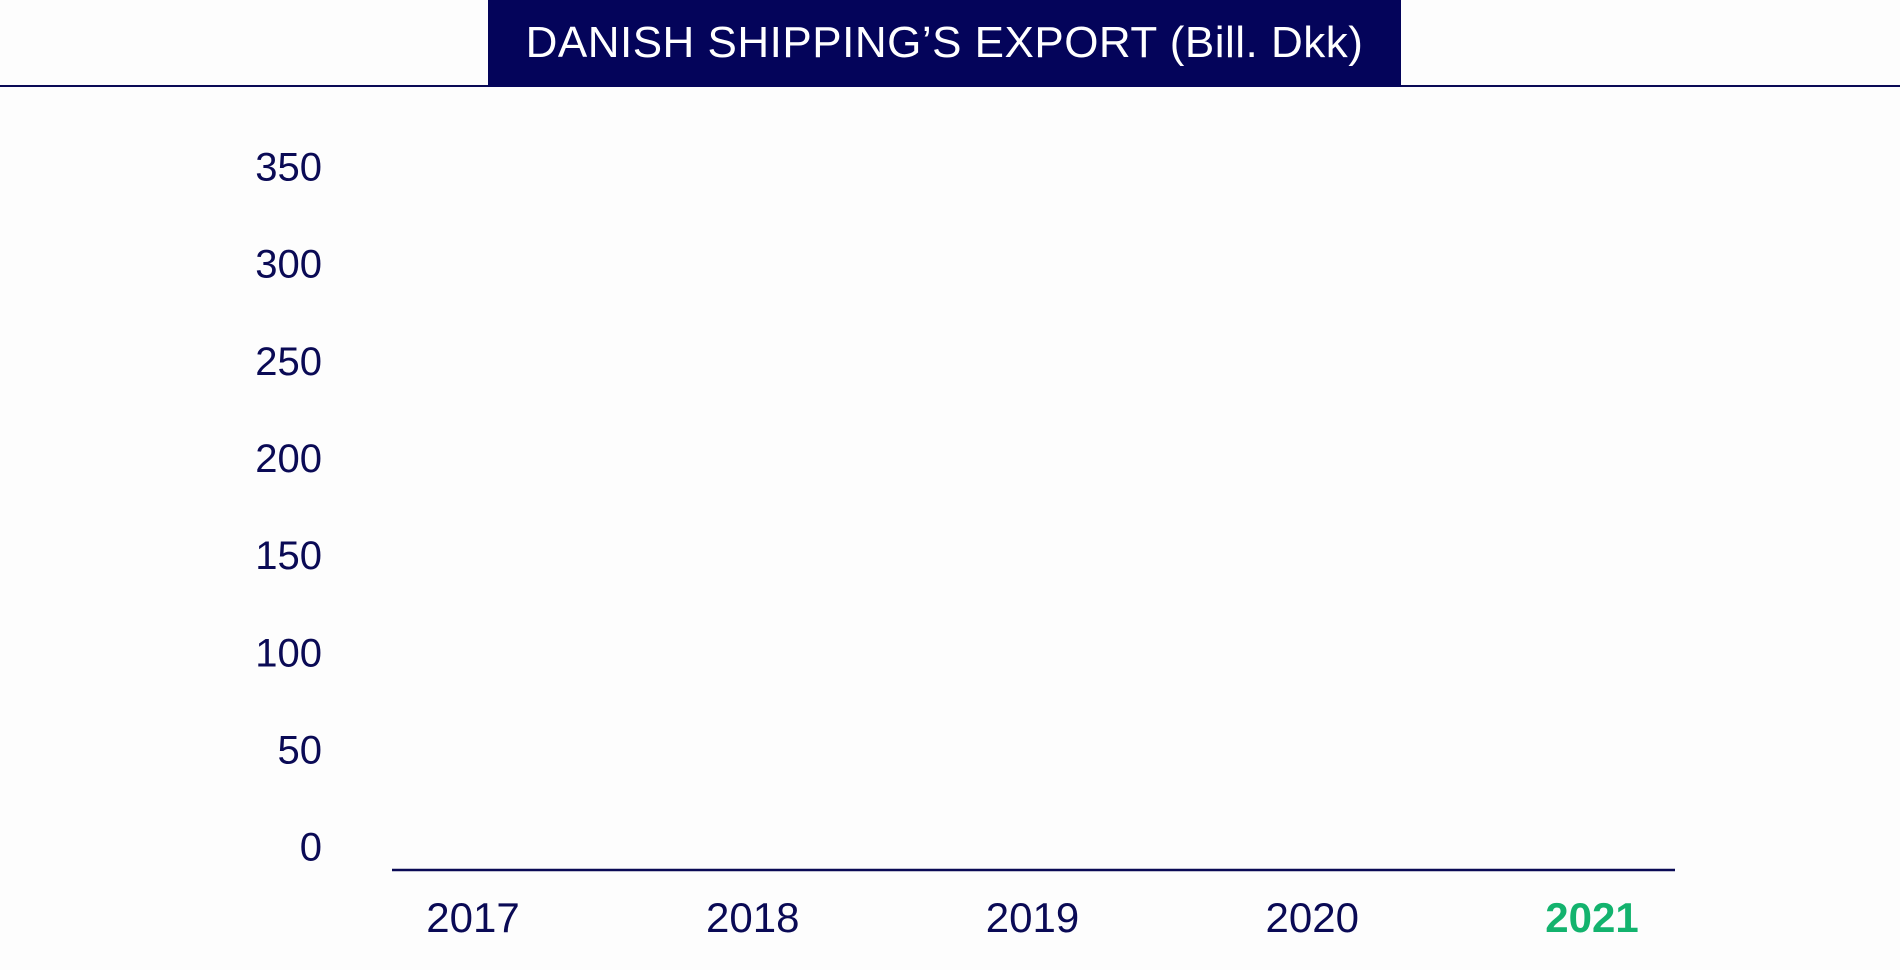 The image size is (1900, 970). I want to click on x-category-label: 2018, so click(752, 917).